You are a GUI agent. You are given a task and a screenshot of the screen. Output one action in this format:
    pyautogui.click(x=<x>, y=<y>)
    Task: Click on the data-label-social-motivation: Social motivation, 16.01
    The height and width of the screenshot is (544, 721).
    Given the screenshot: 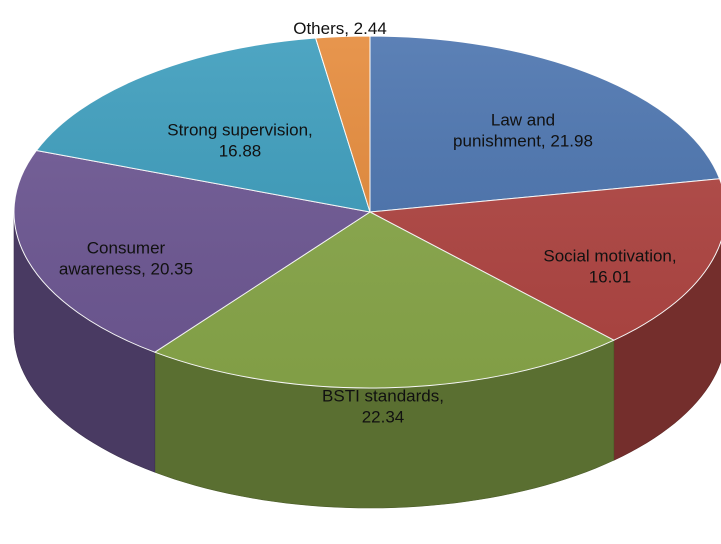 What is the action you would take?
    pyautogui.click(x=609, y=267)
    